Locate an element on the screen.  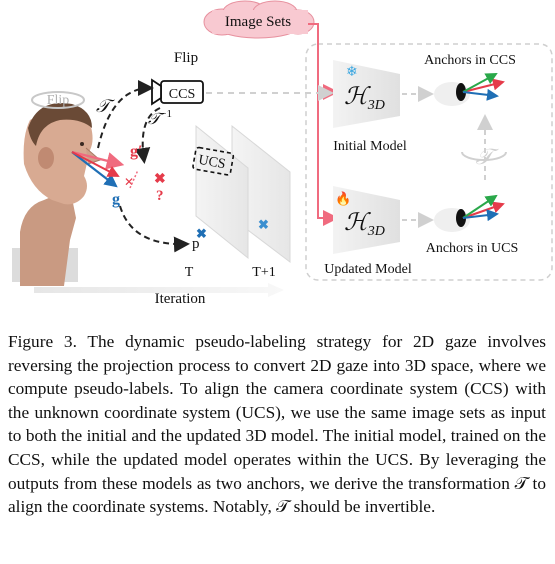
image-sets-label: Image Sets is located at coordinates (258, 22).